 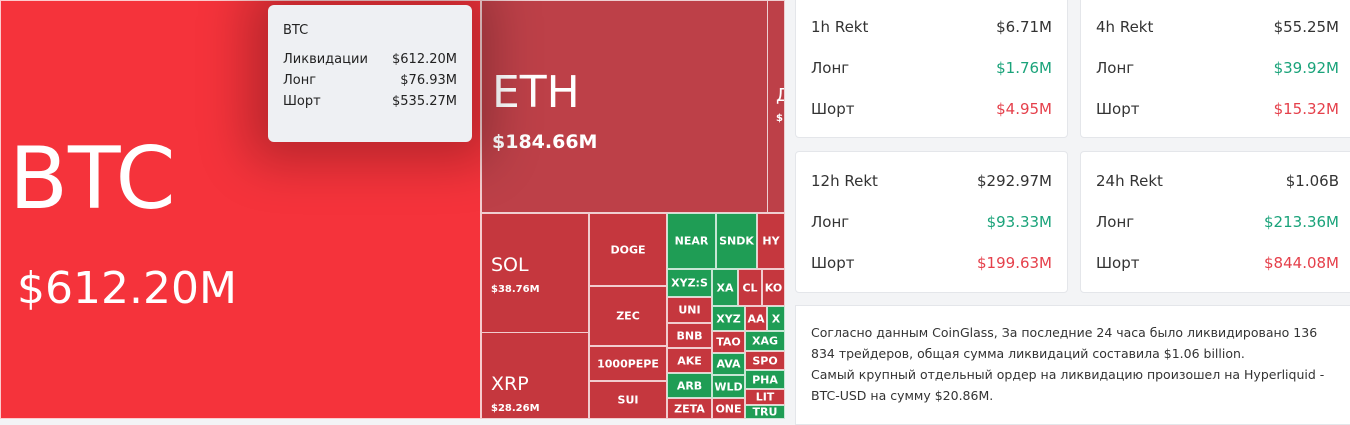 I want to click on tile: SUI, so click(x=628, y=400).